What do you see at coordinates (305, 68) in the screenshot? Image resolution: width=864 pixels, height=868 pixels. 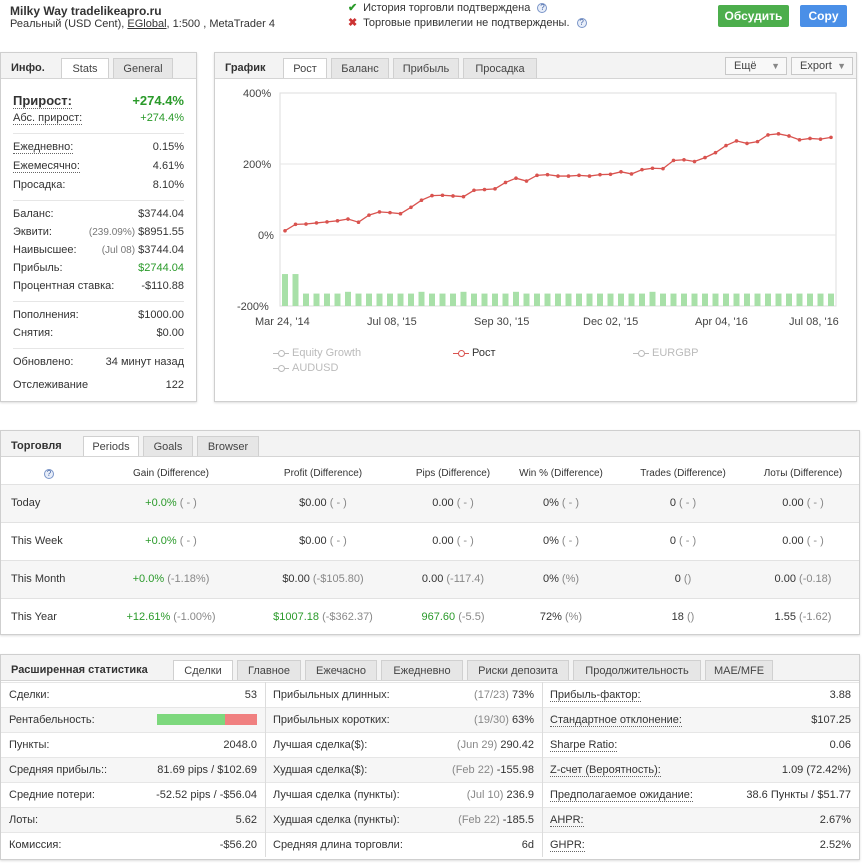 I see `tab-growth: Рост` at bounding box center [305, 68].